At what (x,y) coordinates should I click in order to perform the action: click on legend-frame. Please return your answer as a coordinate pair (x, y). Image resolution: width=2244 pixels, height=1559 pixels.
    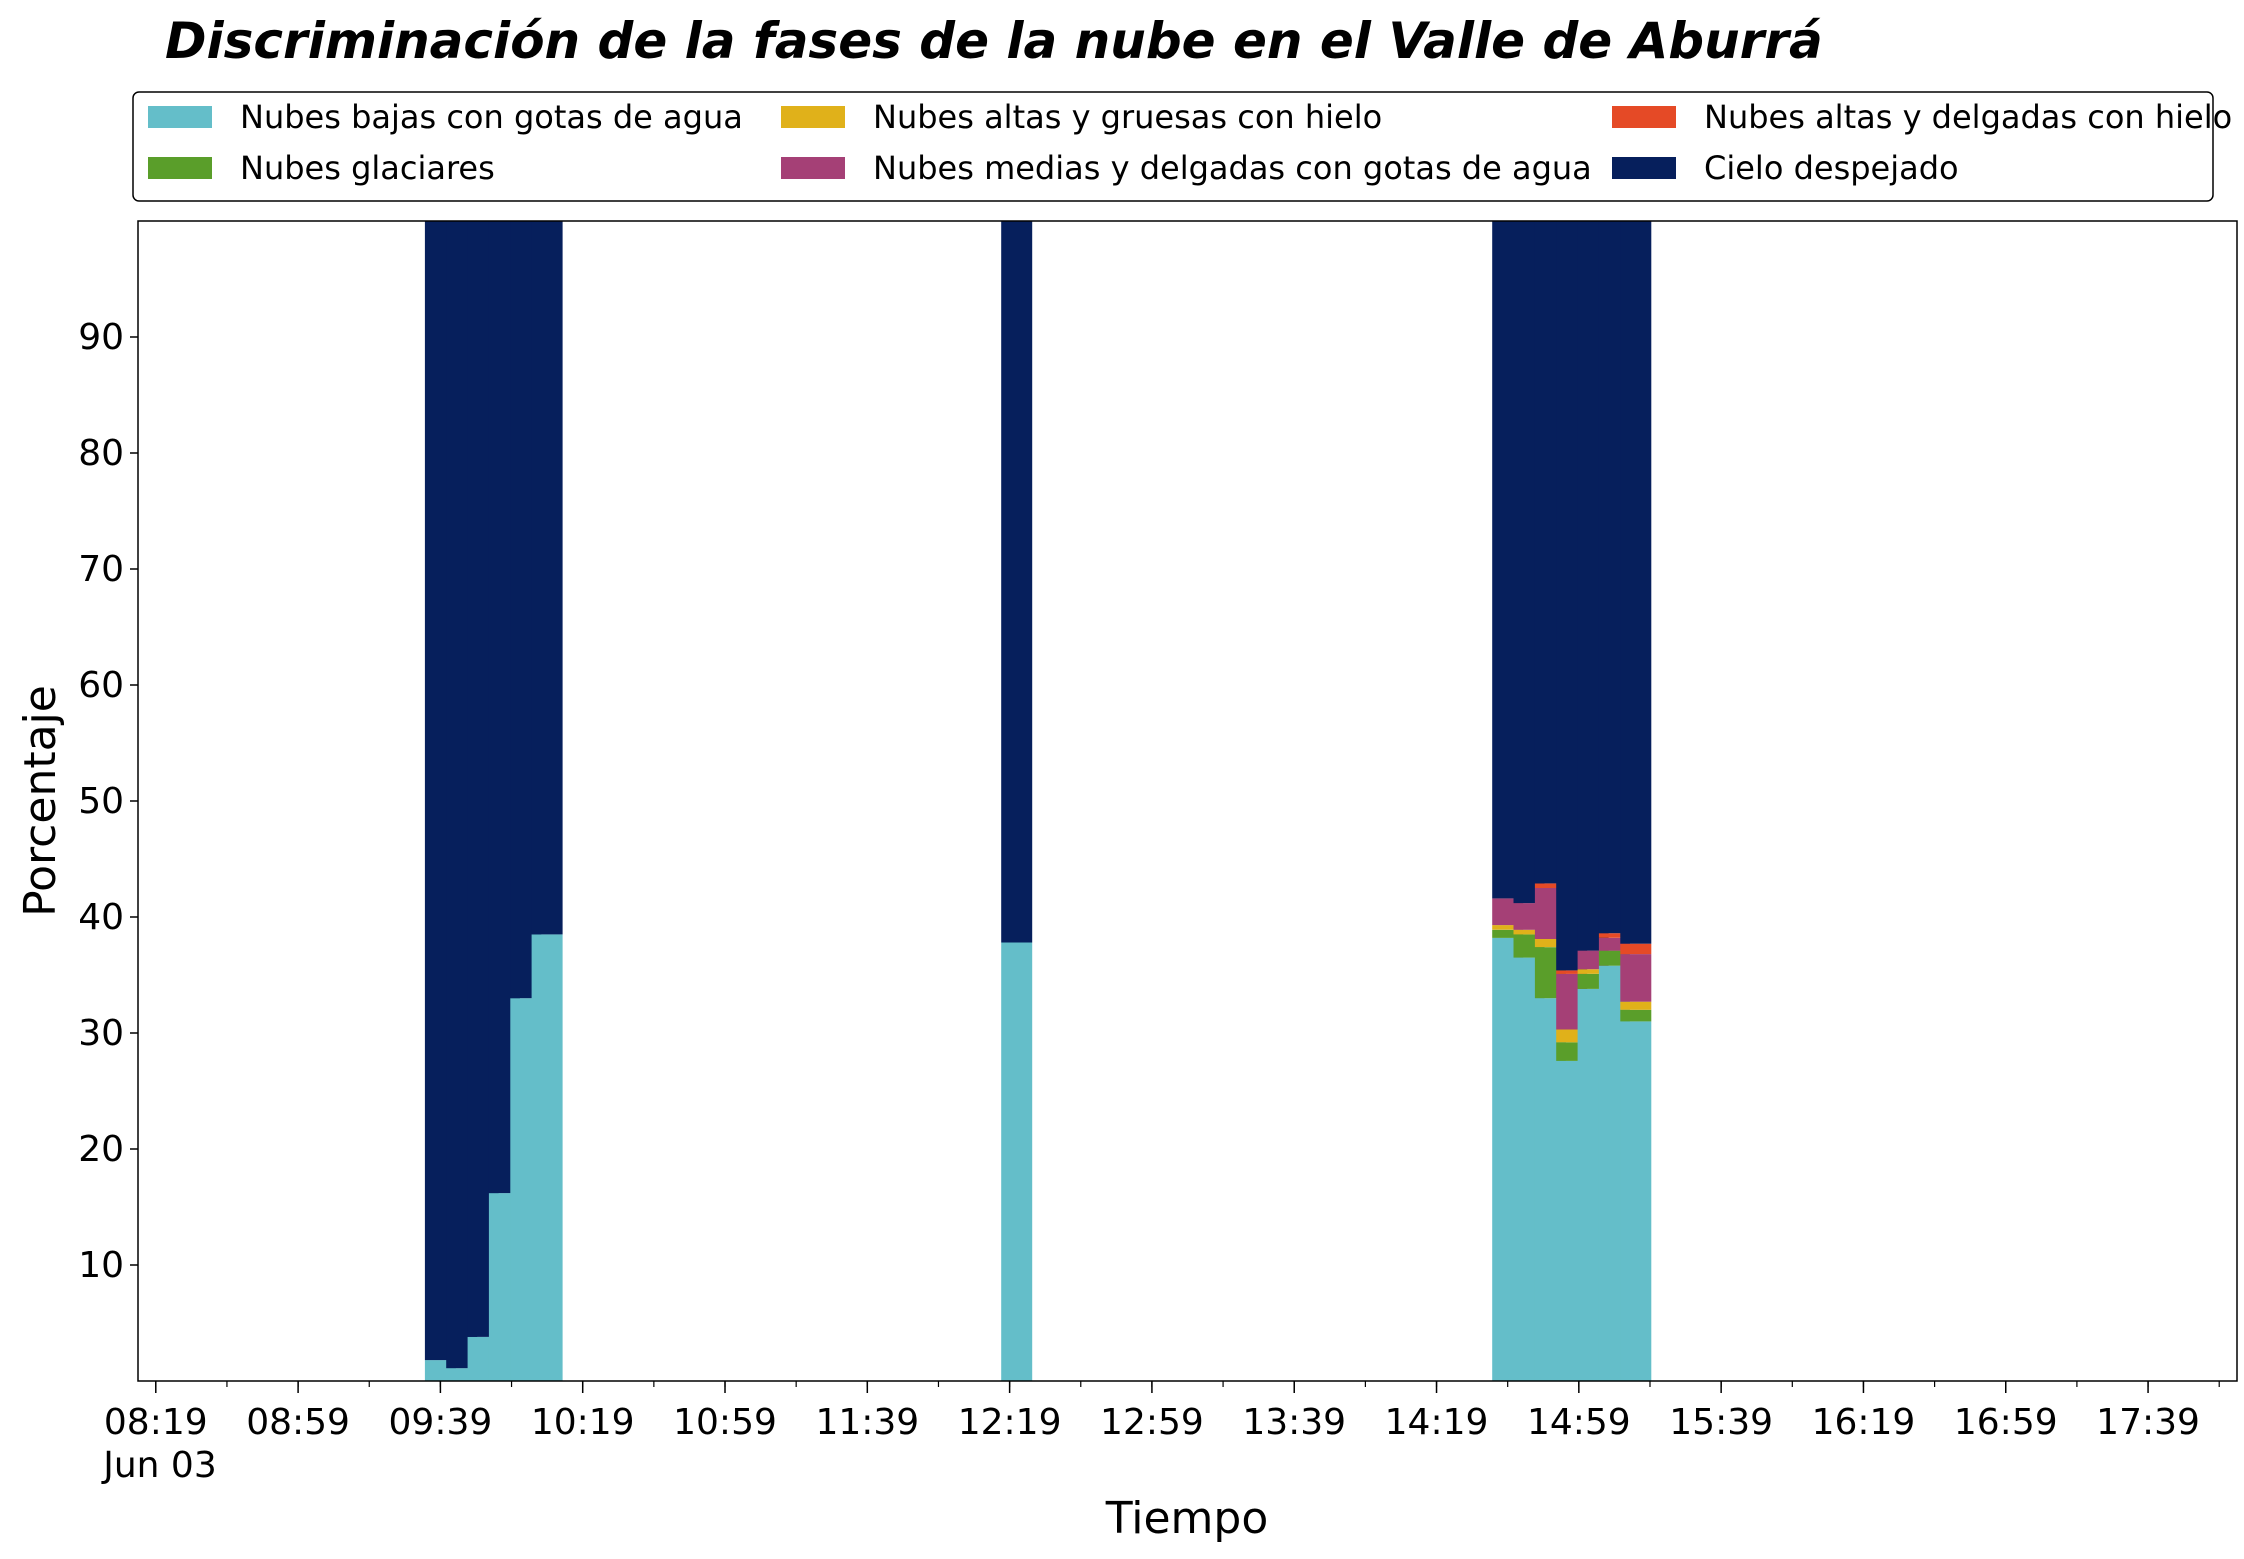
    Looking at the image, I should click on (1173, 146).